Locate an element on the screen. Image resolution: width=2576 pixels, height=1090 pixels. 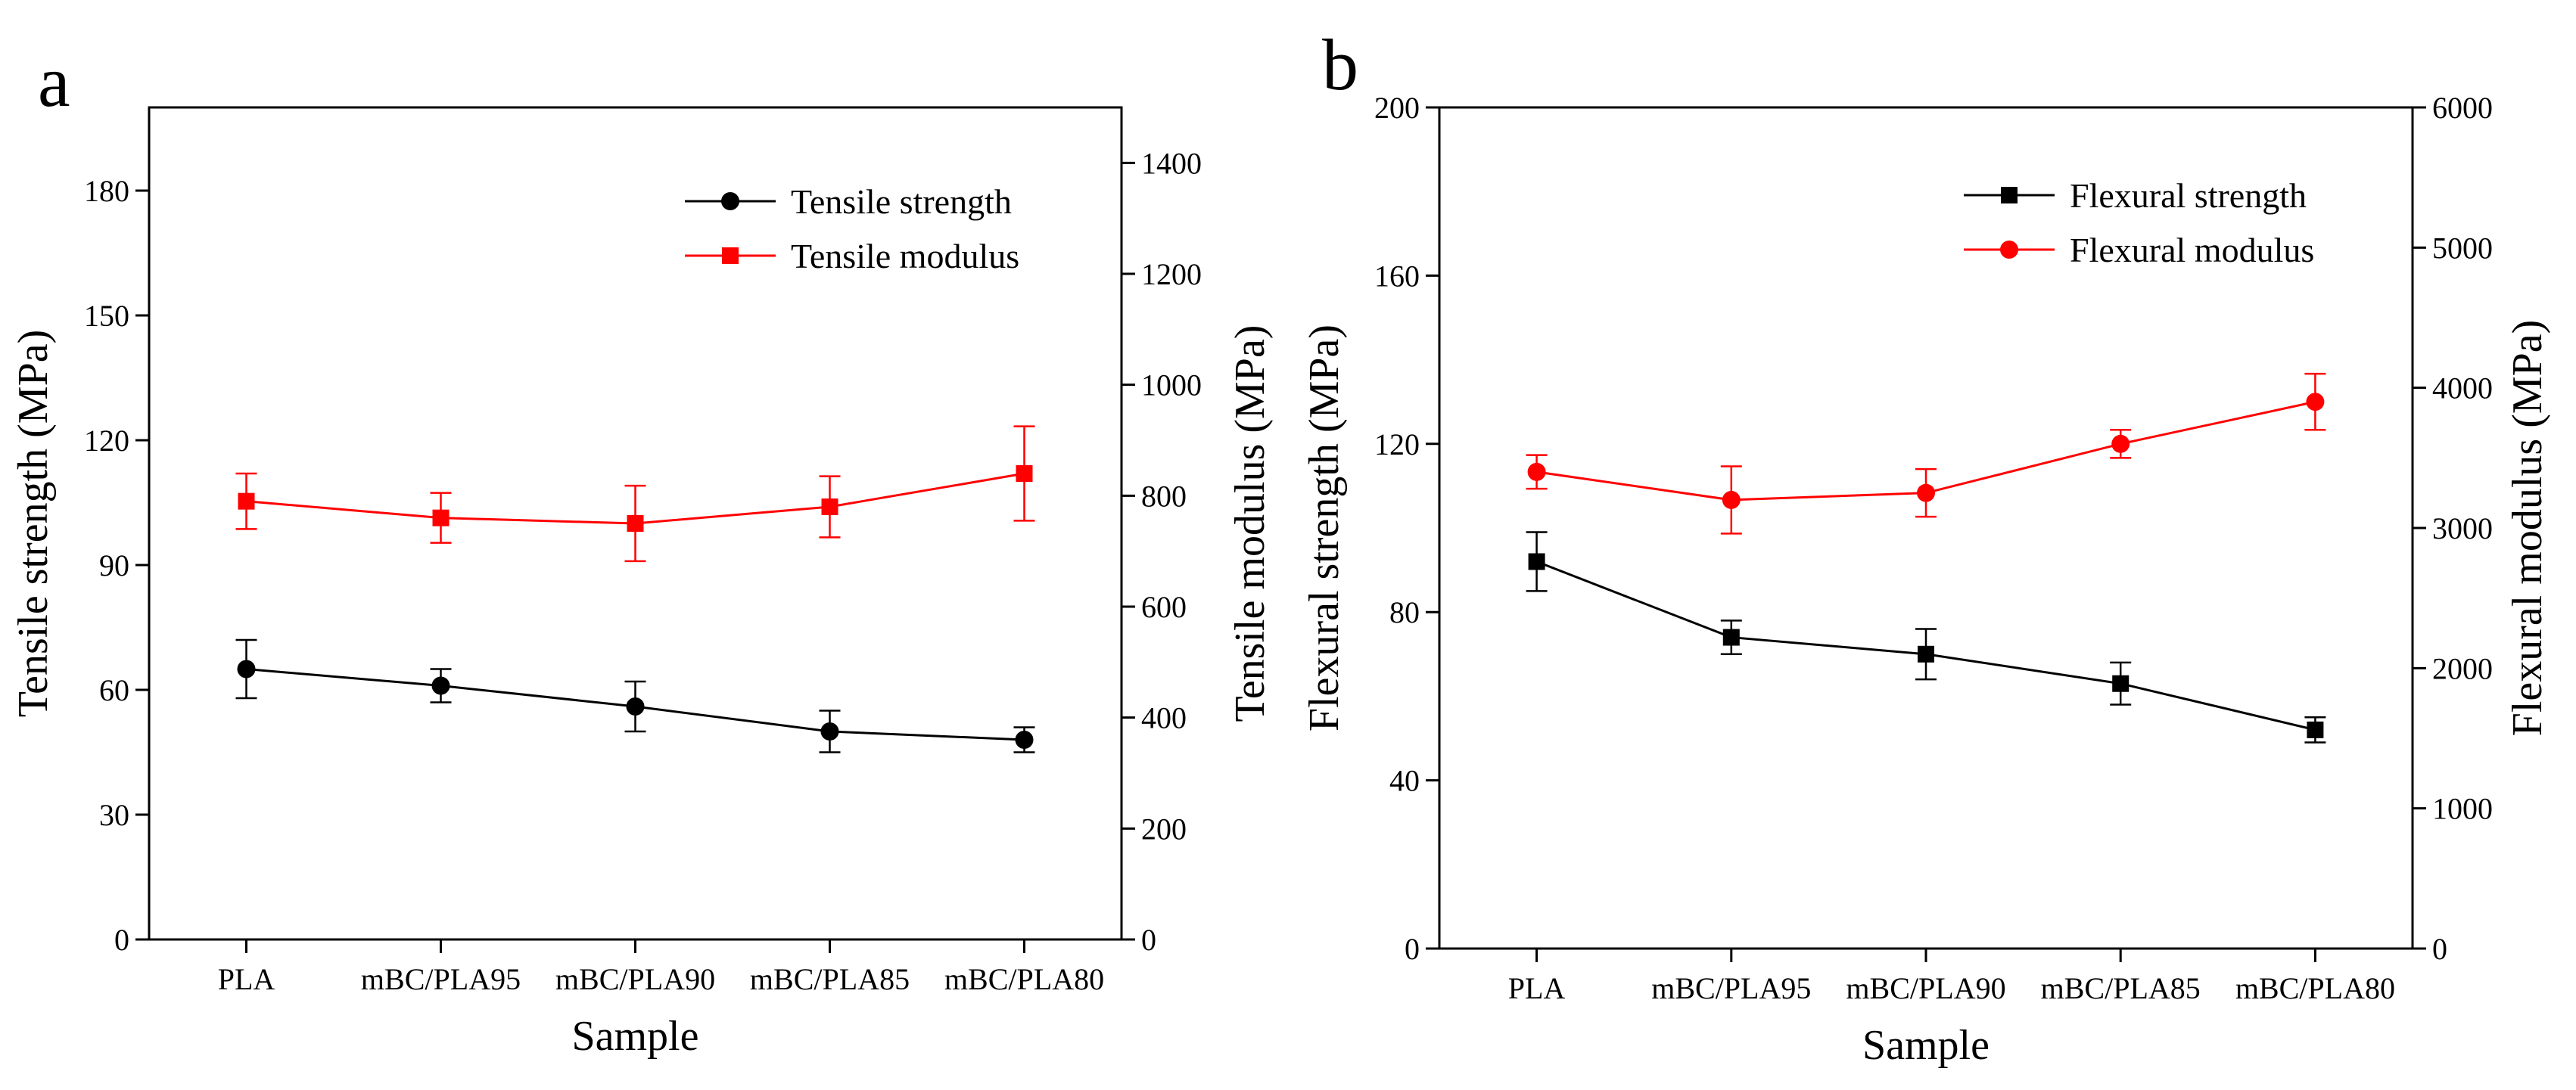
y2-axis-title: Flexural modulus (MPa) is located at coordinates (2527, 528).